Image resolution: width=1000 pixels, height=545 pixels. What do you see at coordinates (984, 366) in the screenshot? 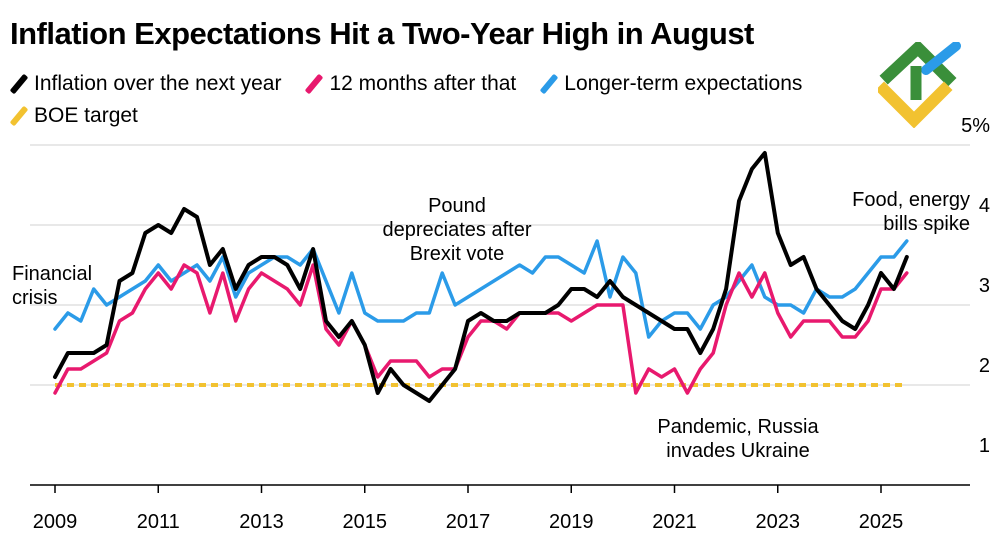
I see `y-tick-label-2: 2` at bounding box center [984, 366].